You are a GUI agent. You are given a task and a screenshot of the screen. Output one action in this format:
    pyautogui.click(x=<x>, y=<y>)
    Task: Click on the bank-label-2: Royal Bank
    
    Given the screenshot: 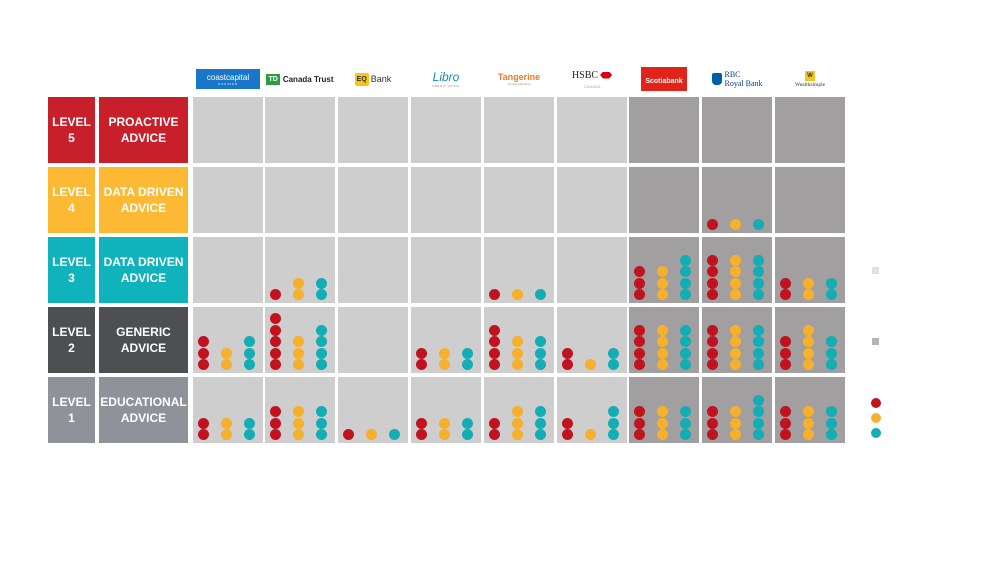 What is the action you would take?
    pyautogui.click(x=743, y=83)
    